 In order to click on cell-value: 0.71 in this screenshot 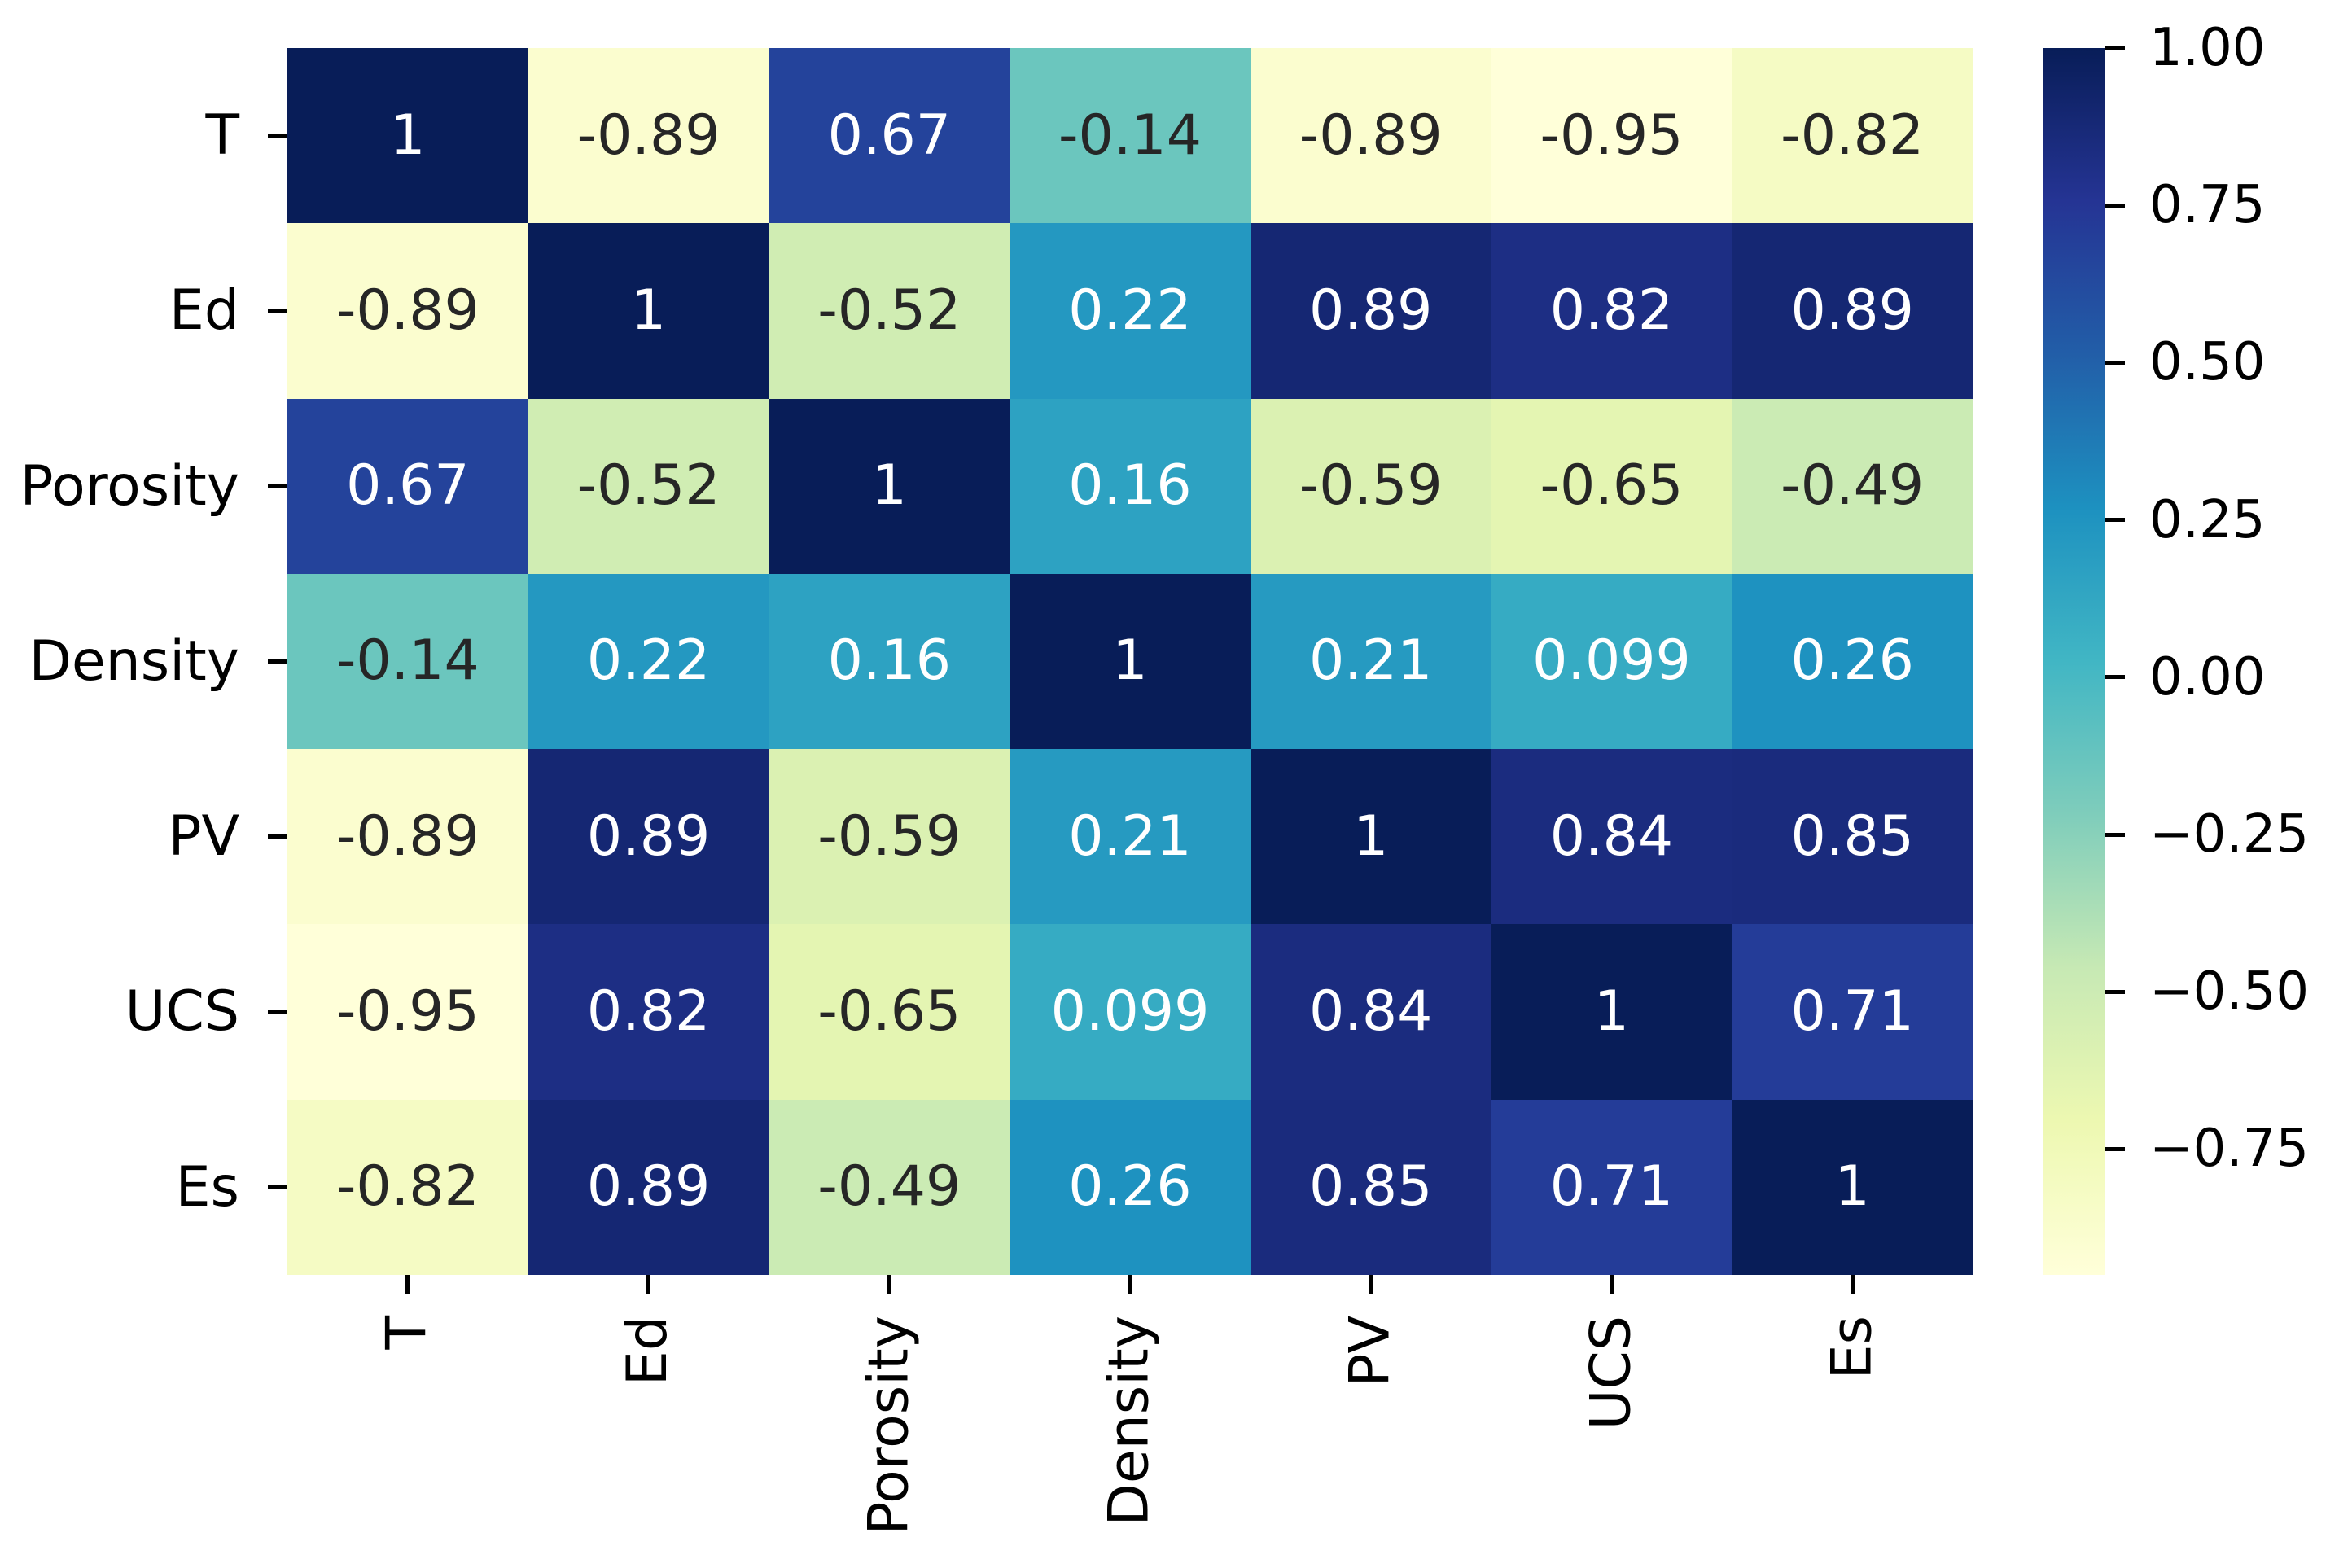, I will do `click(1852, 1012)`.